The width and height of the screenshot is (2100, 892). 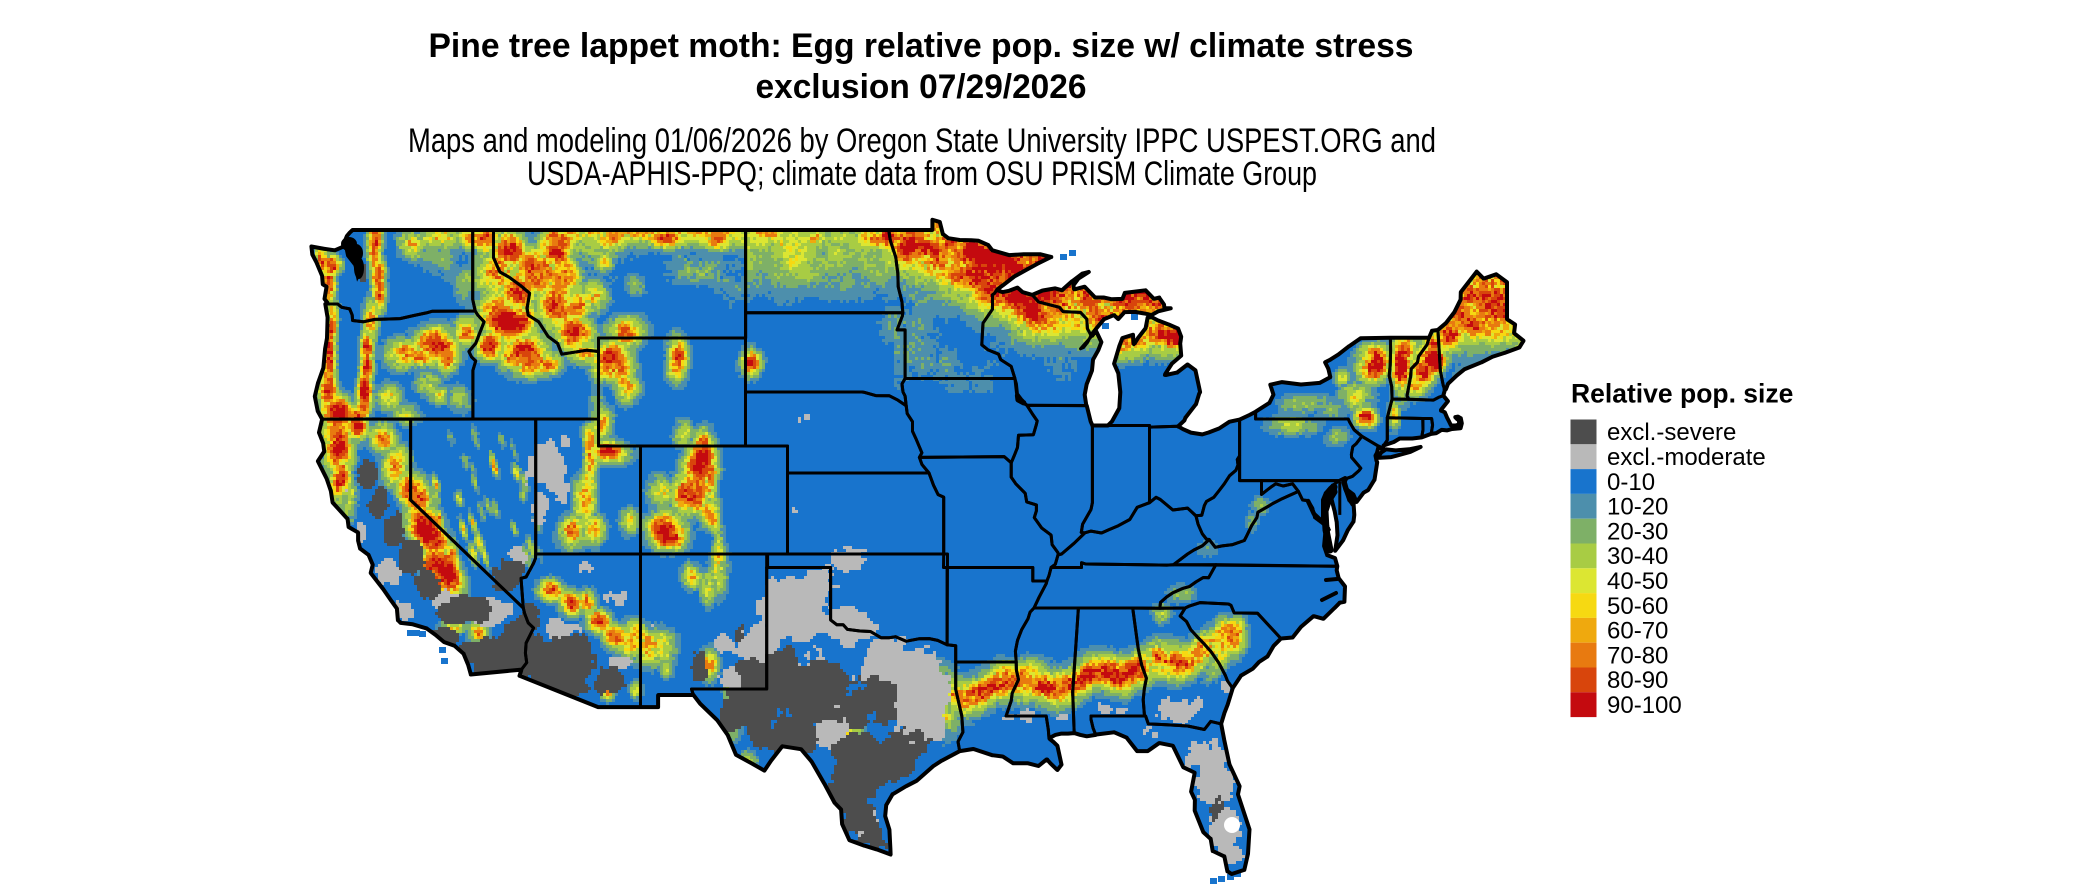 What do you see at coordinates (1637, 507) in the screenshot?
I see `svg-text: 10-20` at bounding box center [1637, 507].